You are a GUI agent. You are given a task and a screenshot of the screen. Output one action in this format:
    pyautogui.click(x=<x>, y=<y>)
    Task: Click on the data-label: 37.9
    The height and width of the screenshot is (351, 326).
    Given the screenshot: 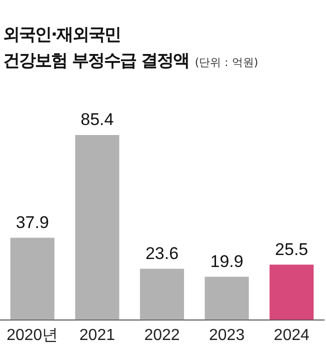 What is the action you would take?
    pyautogui.click(x=32, y=222)
    